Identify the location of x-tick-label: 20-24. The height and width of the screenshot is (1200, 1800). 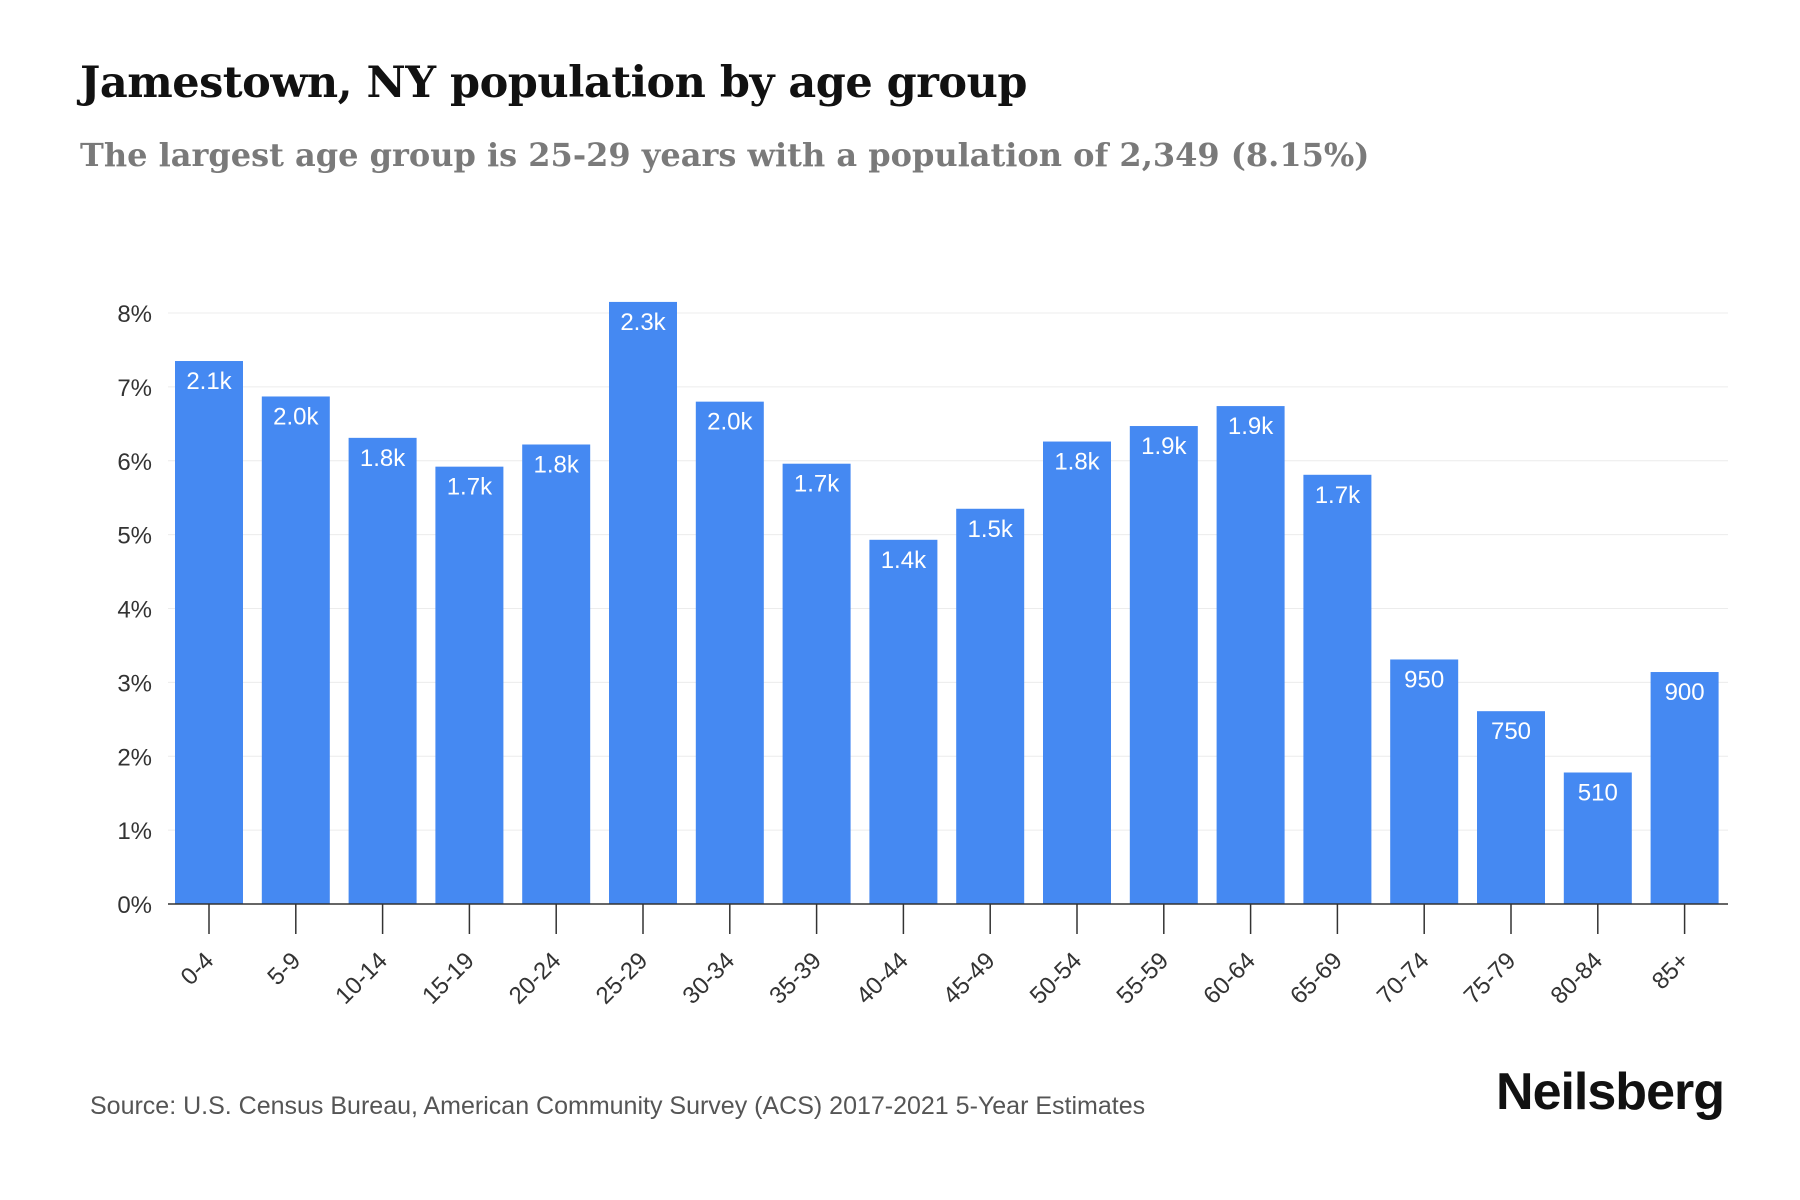
(535, 978).